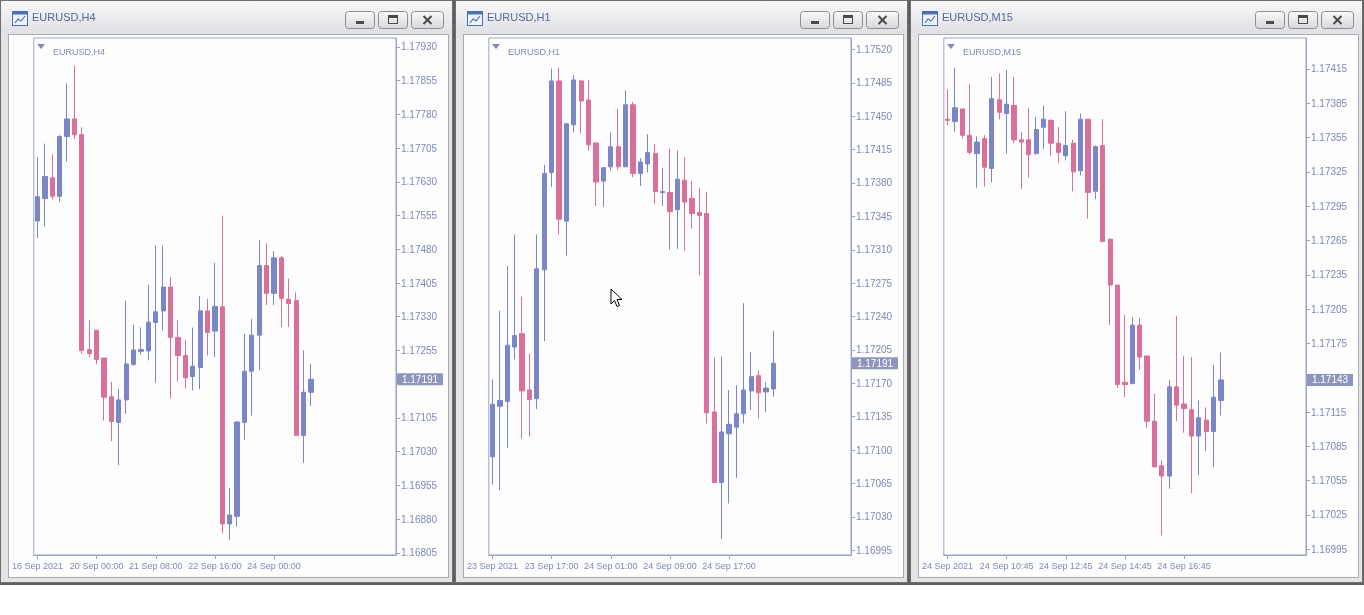 The image size is (1364, 615). What do you see at coordinates (947, 565) in the screenshot?
I see `x-tick-label: 24 Sep 2021` at bounding box center [947, 565].